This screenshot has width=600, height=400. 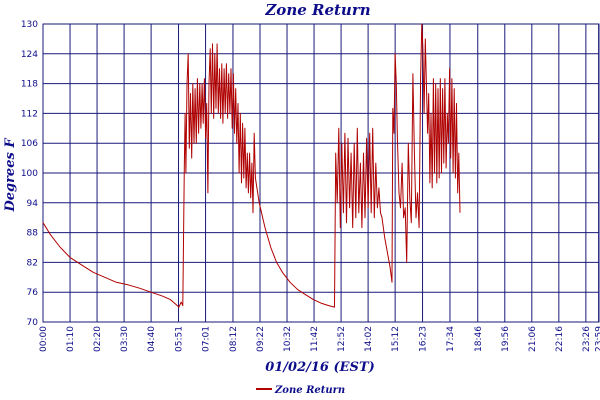 I want to click on y-tick-label: 124, so click(x=29, y=55).